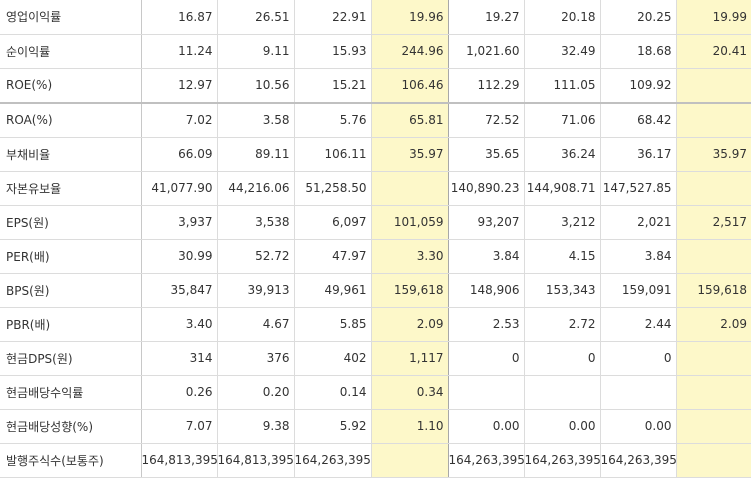 This screenshot has width=751, height=481. I want to click on value-cell: 30.99, so click(179, 256).